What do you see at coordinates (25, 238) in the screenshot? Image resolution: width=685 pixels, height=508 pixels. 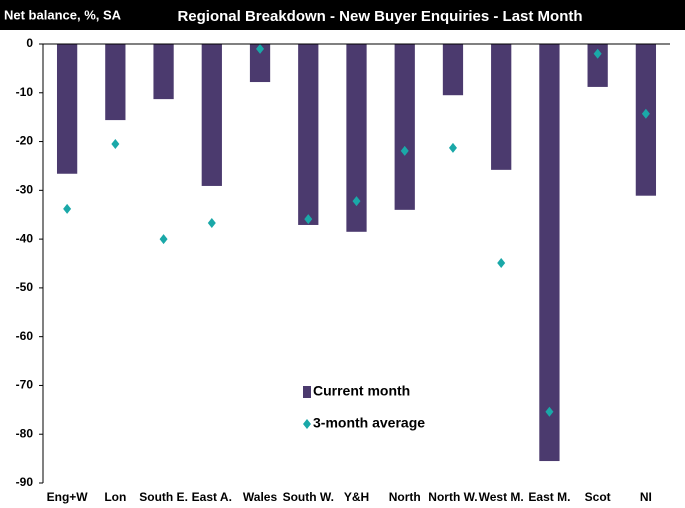 I see `y-tick-label: -40` at bounding box center [25, 238].